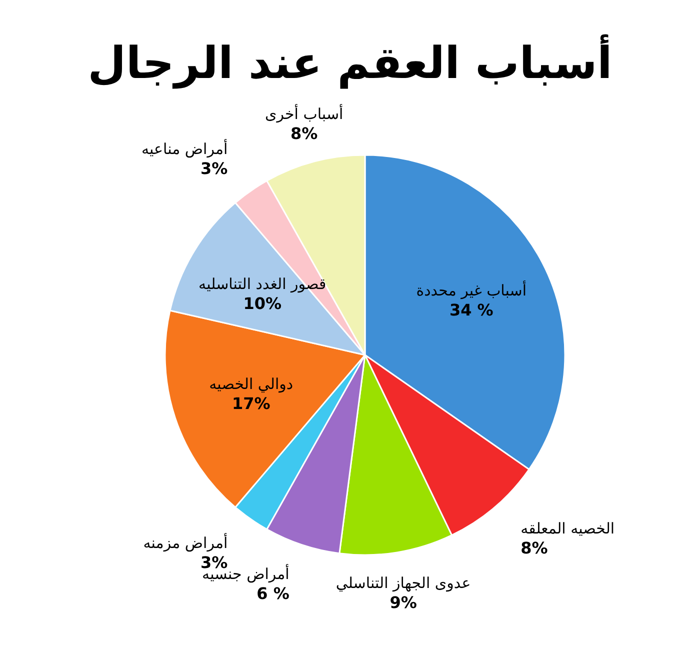 Image resolution: width=700 pixels, height=671 pixels. Describe the element at coordinates (471, 310) in the screenshot. I see `data-label: 34 %` at that location.